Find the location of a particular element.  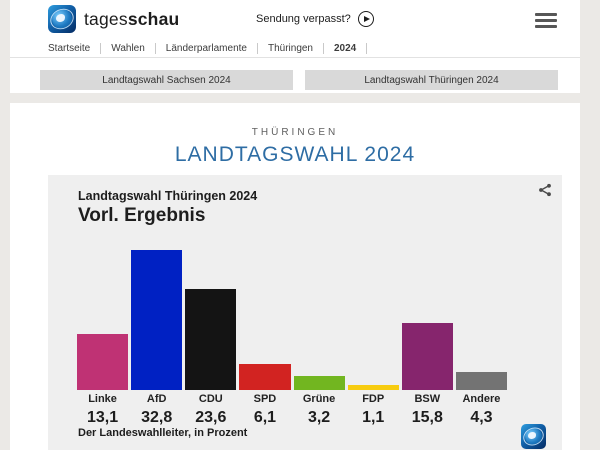

tagesschau-watermark-icon is located at coordinates (533, 436).